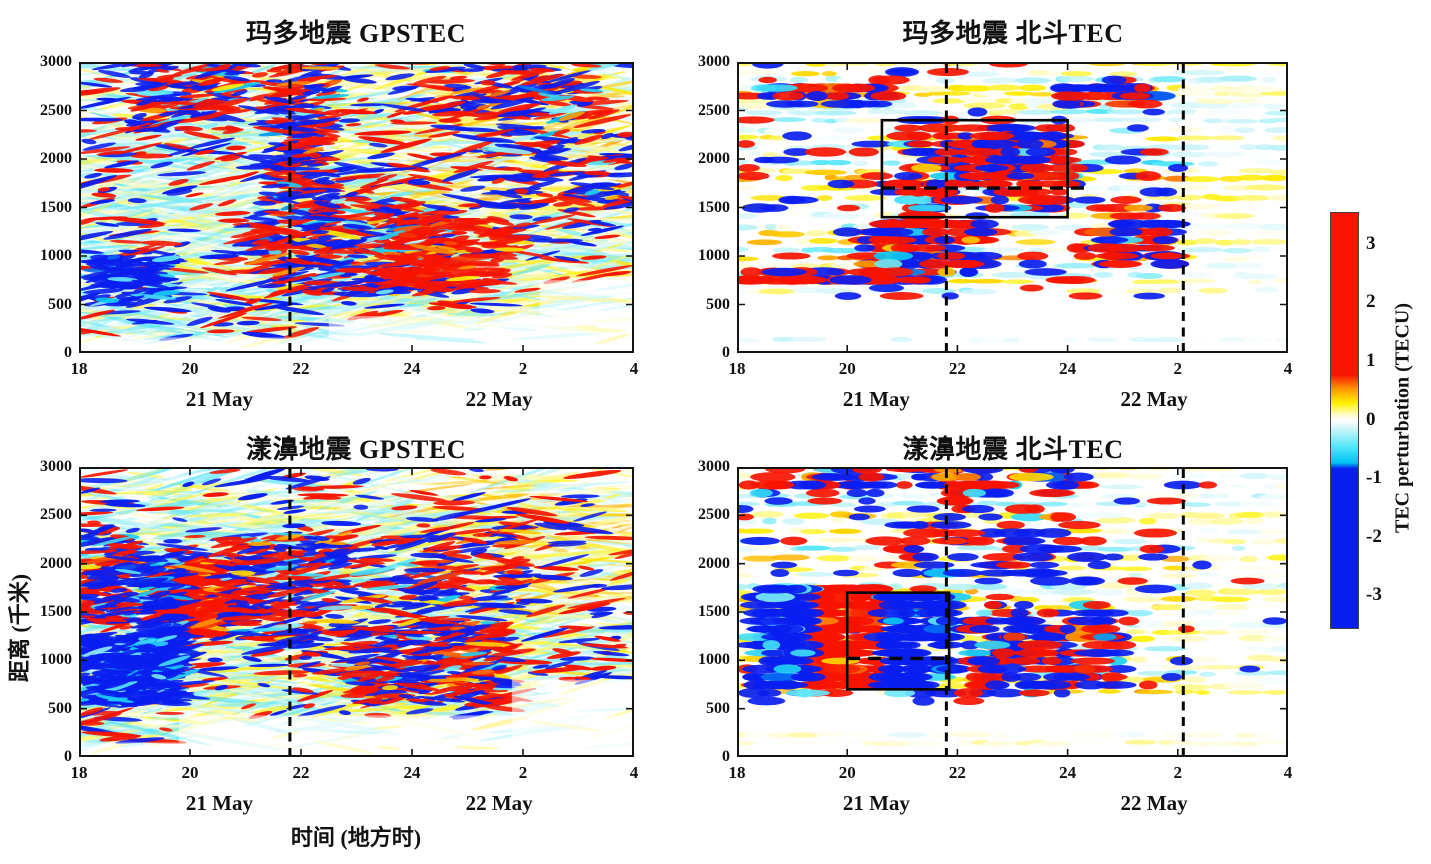 This screenshot has height=864, width=1431. What do you see at coordinates (1013, 449) in the screenshot?
I see `panel-title-yangbi-beidou: 漾濞地震 北斗TEC` at bounding box center [1013, 449].